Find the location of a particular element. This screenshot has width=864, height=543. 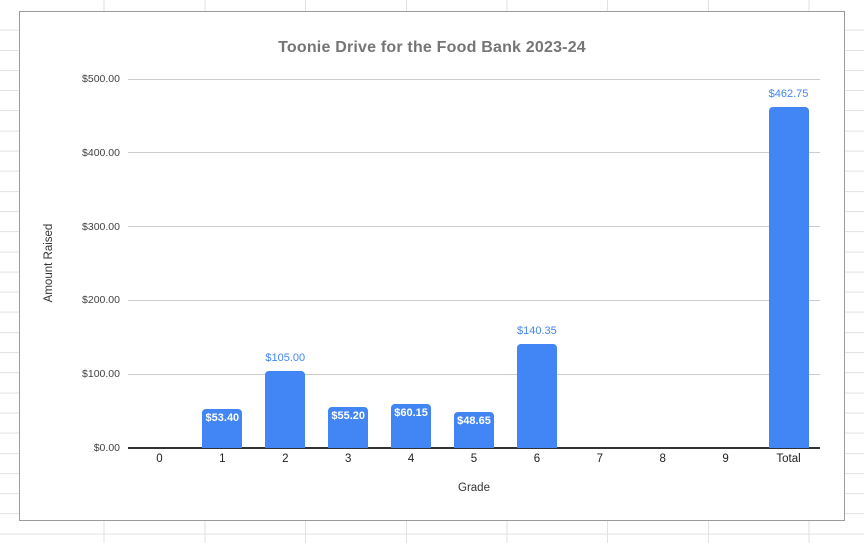

bar-value-label: $140.35 is located at coordinates (537, 331).